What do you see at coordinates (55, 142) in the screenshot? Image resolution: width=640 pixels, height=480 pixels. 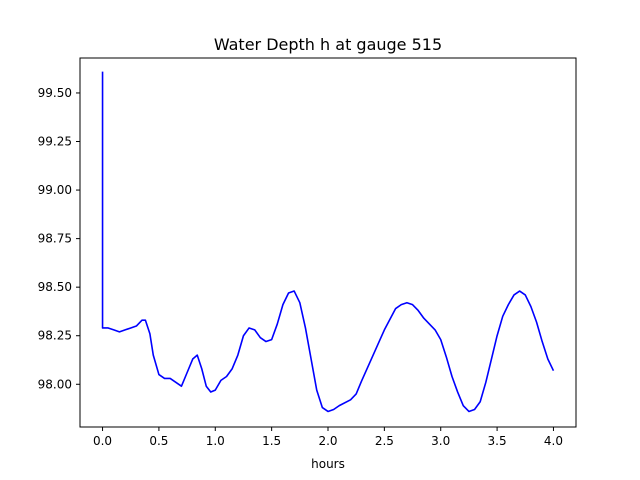 I see `y-tick-label: 99.25` at bounding box center [55, 142].